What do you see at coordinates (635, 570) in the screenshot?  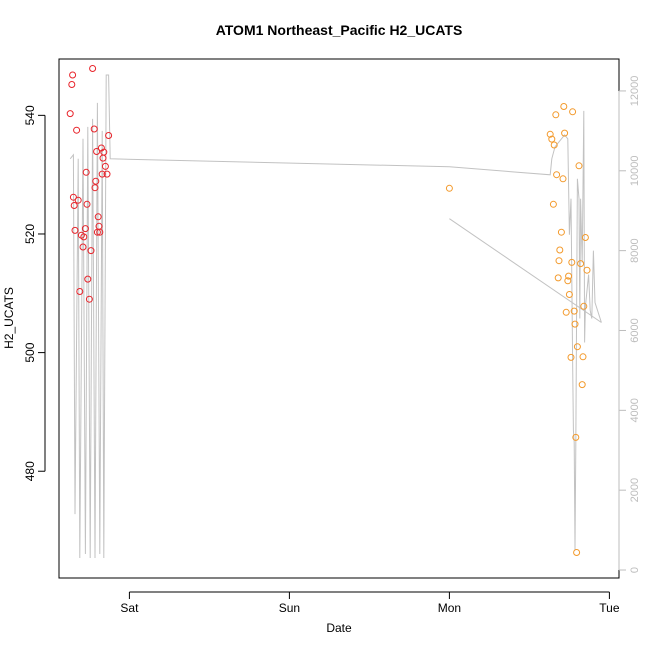 I see `y2-tick-label: 0` at bounding box center [635, 570].